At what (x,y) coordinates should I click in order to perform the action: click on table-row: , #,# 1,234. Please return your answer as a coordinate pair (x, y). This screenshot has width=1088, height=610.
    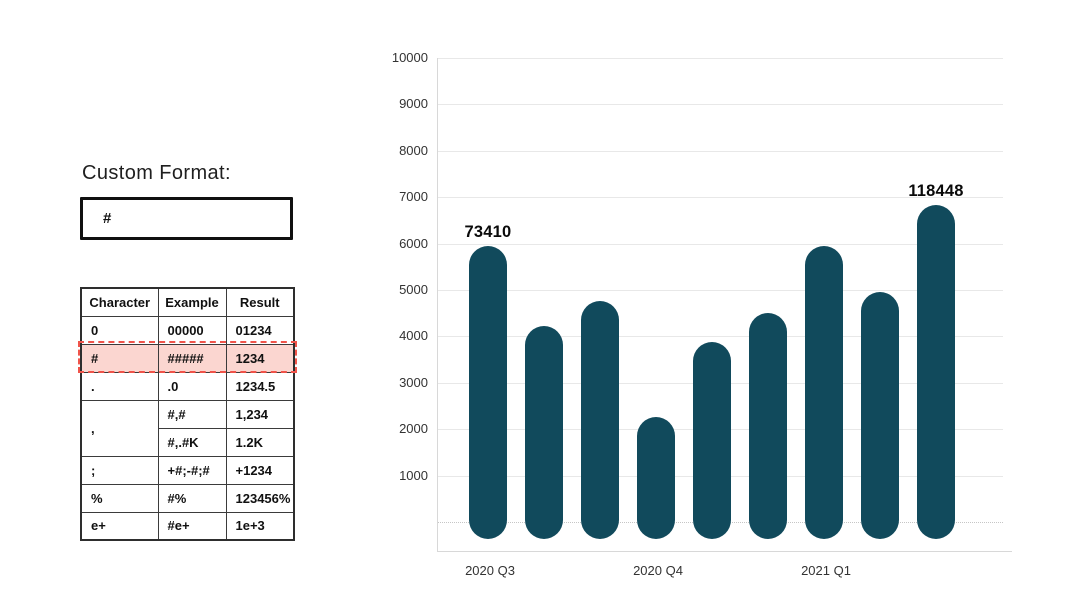
    Looking at the image, I should click on (187, 428).